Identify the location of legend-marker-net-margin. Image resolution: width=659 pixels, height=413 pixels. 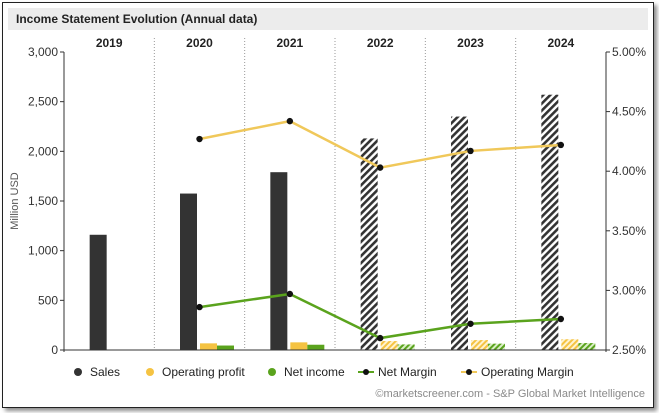
(366, 372).